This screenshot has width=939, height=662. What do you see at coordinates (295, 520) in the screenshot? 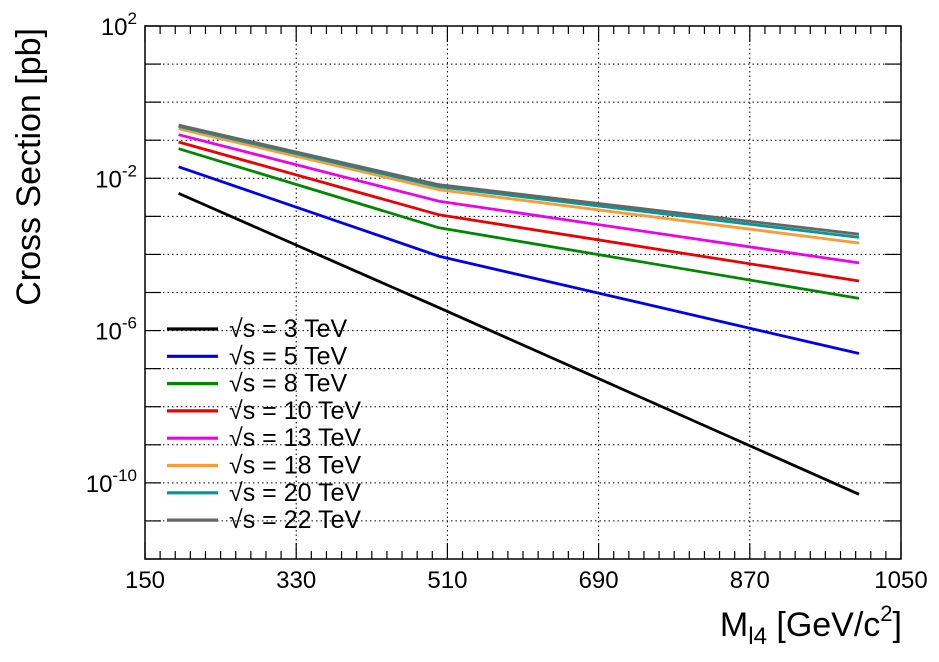
I see `legend-entry-label: √s = 22 TeV` at bounding box center [295, 520].